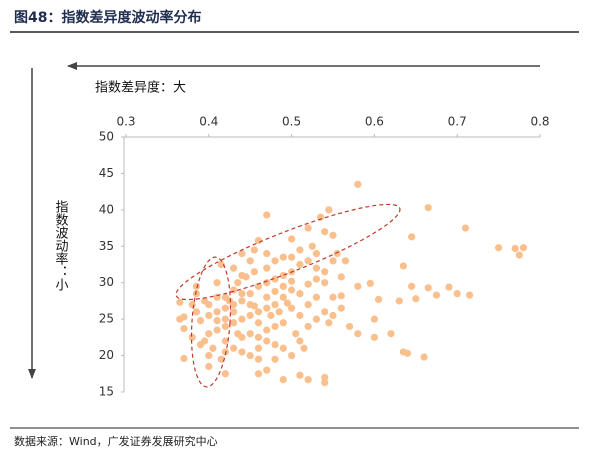  Describe the element at coordinates (291, 122) in the screenshot. I see `x-tick-label: 0.5` at that location.